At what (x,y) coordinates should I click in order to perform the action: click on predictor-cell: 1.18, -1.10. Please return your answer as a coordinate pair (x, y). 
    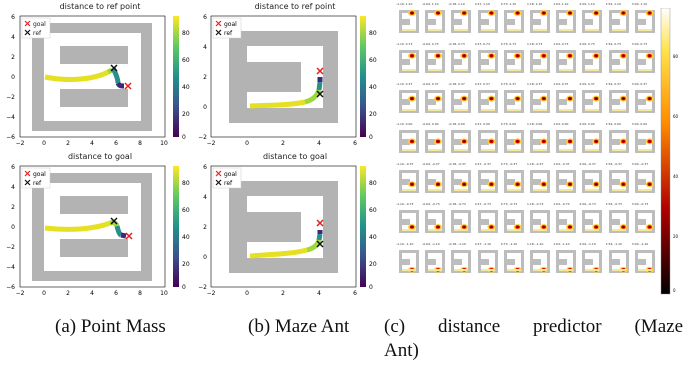
    Looking at the image, I should click on (540, 259).